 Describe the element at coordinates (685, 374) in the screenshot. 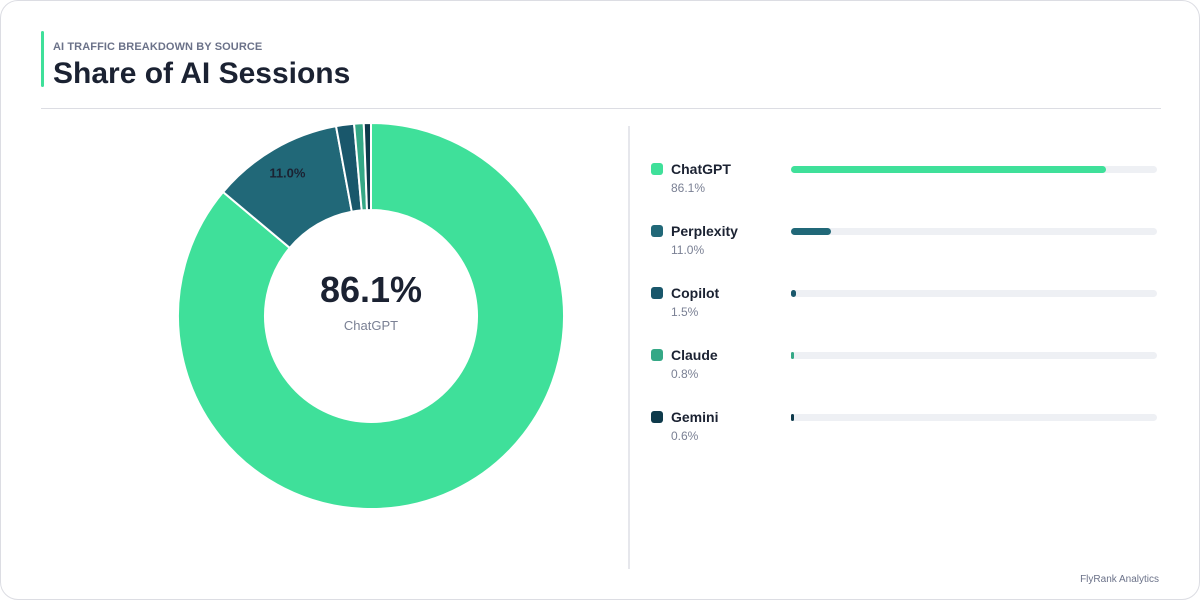

I see `legend-value: 0.8%` at that location.